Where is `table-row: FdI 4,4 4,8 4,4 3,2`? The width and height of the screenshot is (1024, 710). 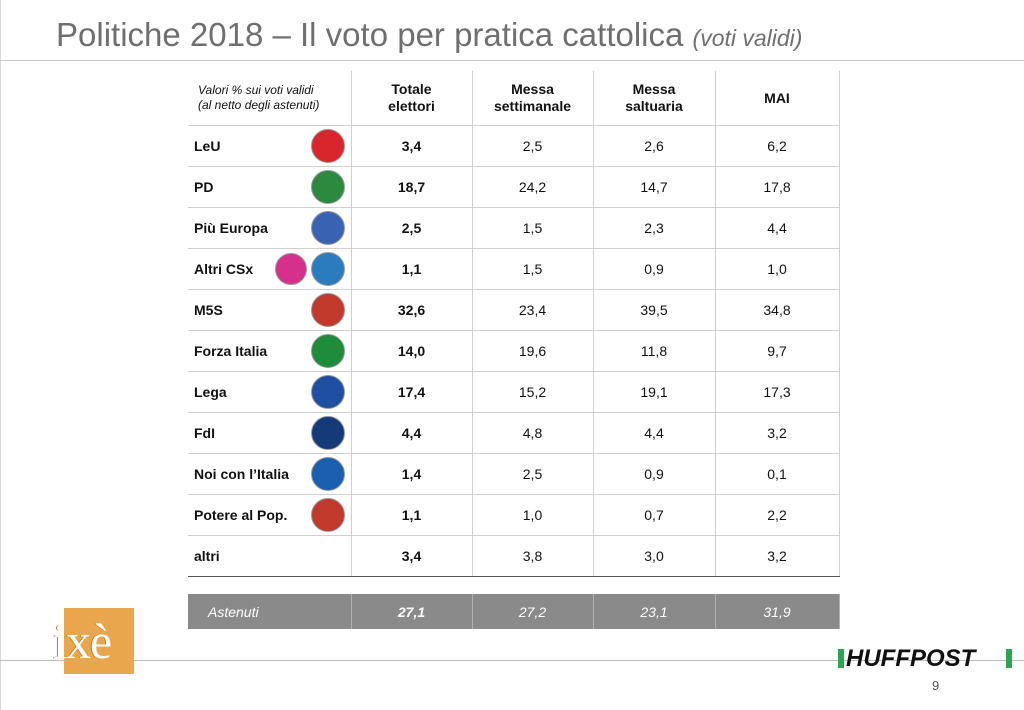 table-row: FdI 4,4 4,8 4,4 3,2 is located at coordinates (514, 433).